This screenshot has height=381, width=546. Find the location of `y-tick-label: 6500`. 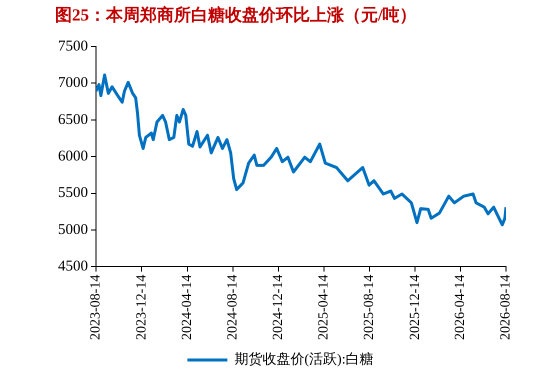

y-tick-label: 6500 is located at coordinates (73, 120).